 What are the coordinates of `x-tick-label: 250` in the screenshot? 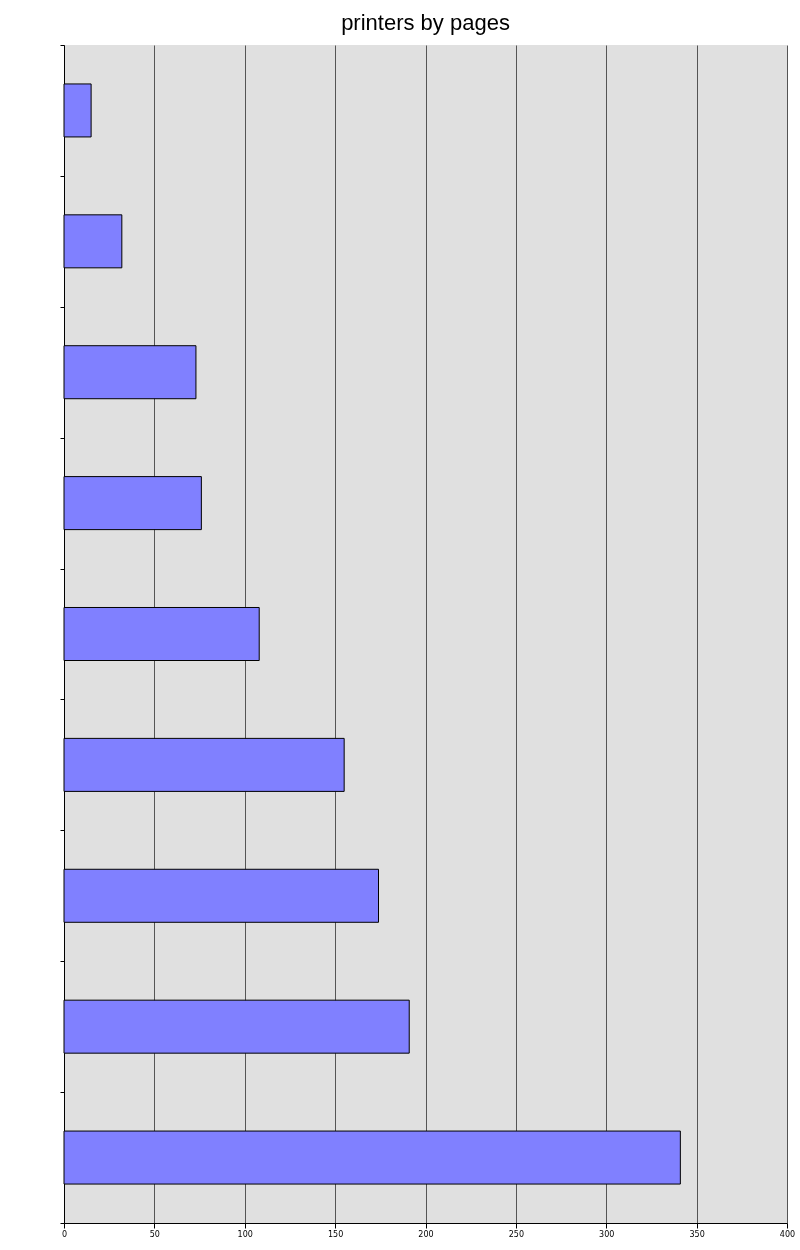 It's located at (516, 1234).